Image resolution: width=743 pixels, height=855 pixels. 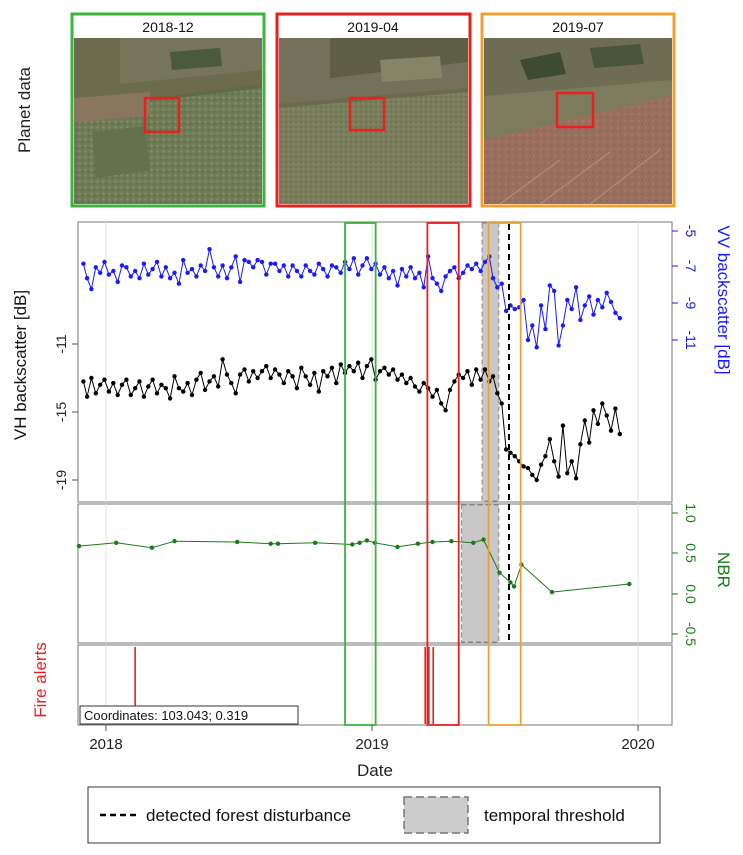 I want to click on planet-window-rect, so click(x=443, y=474).